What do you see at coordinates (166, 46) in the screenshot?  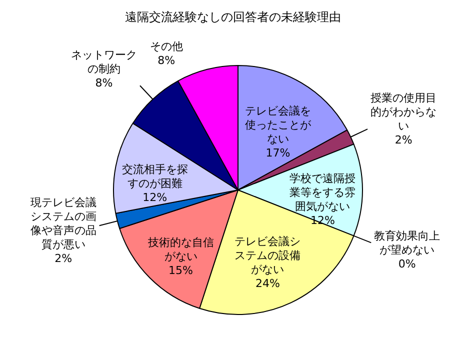 I see `slice-label: その他` at bounding box center [166, 46].